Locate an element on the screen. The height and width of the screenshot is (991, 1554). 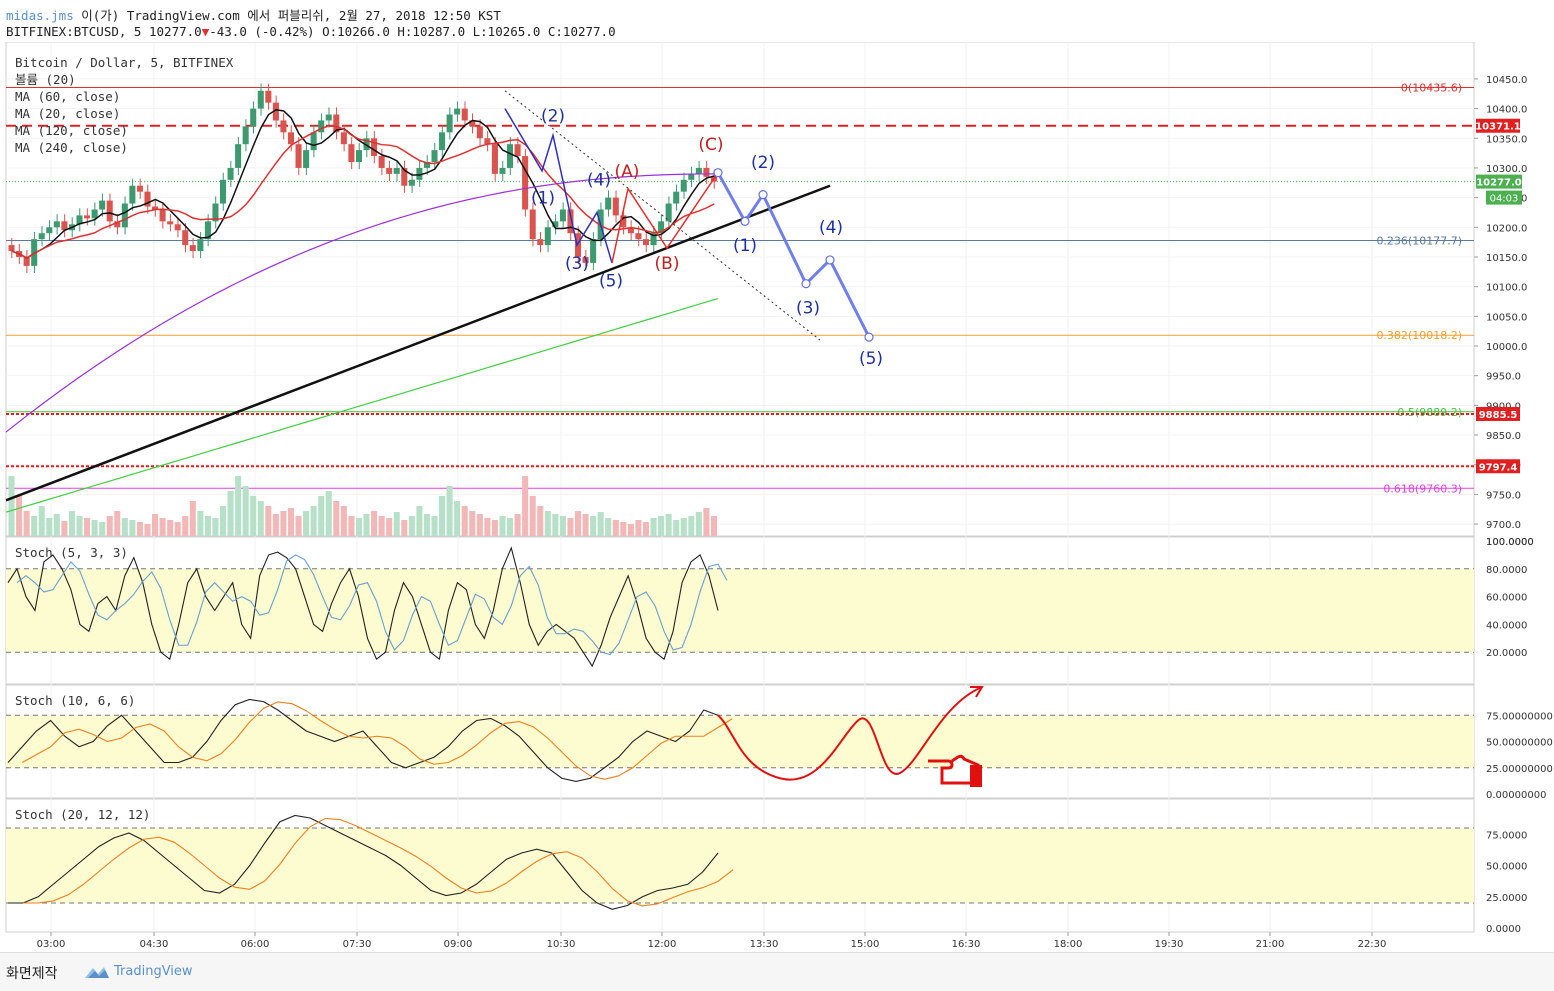
osc-tick-label: 0.0000 is located at coordinates (1503, 929).